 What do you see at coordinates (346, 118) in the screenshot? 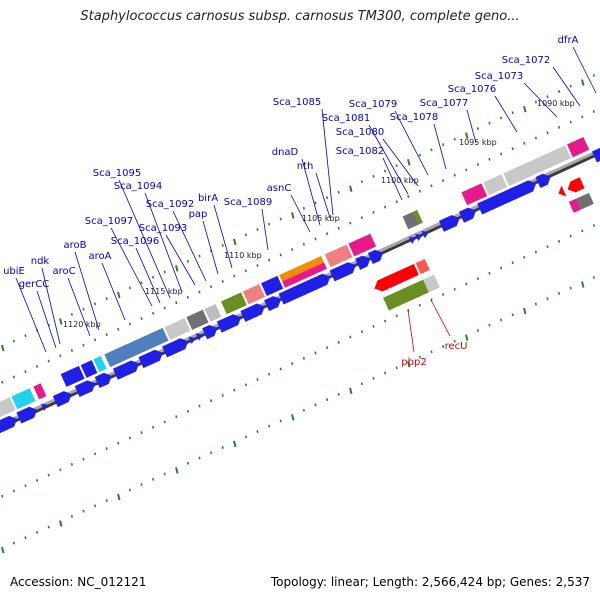
I see `gene-label-sca-1081: Sca_1081` at bounding box center [346, 118].